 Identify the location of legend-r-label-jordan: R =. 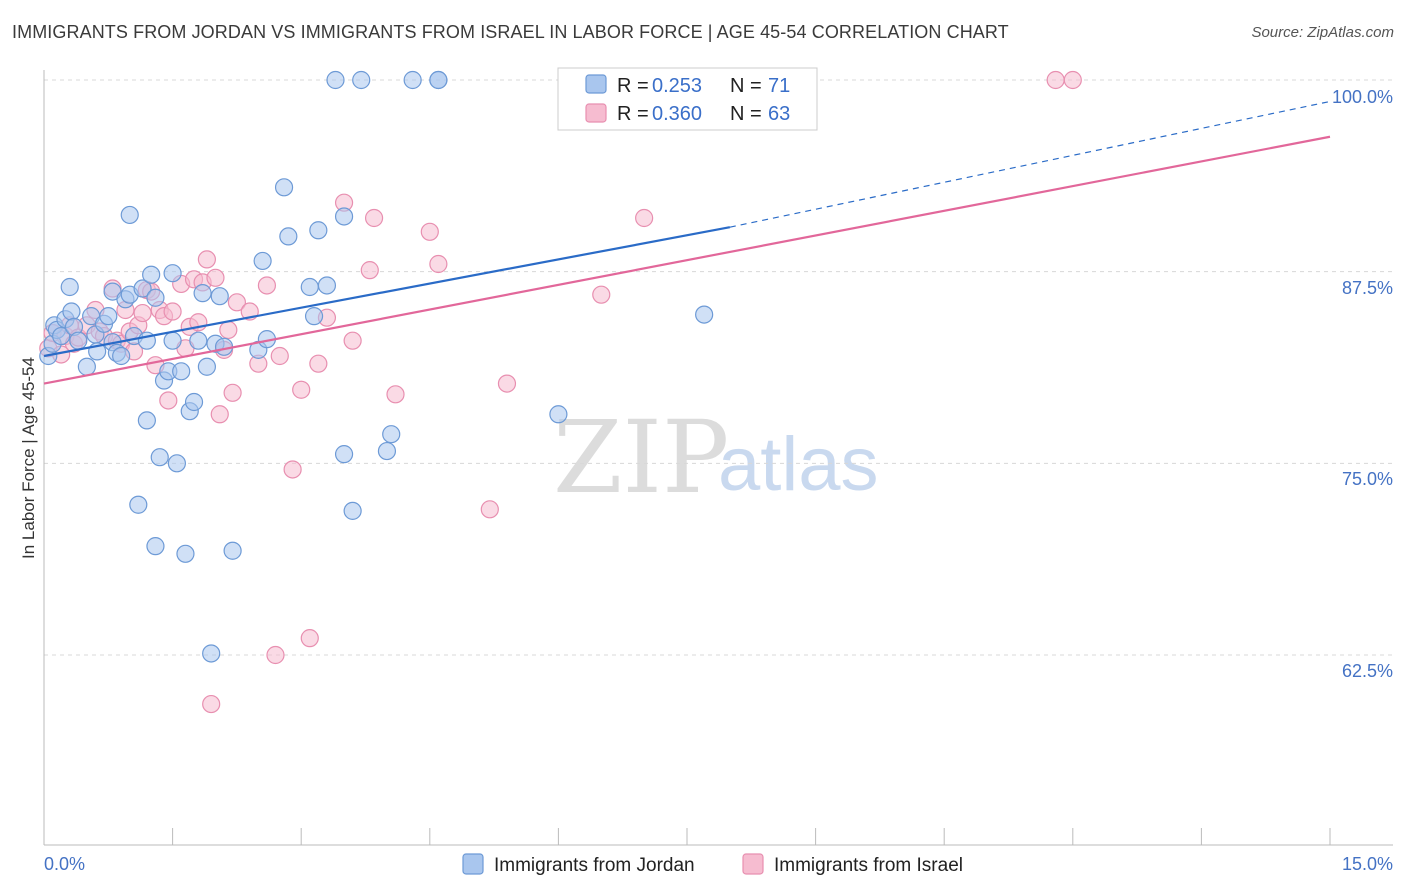
(633, 86).